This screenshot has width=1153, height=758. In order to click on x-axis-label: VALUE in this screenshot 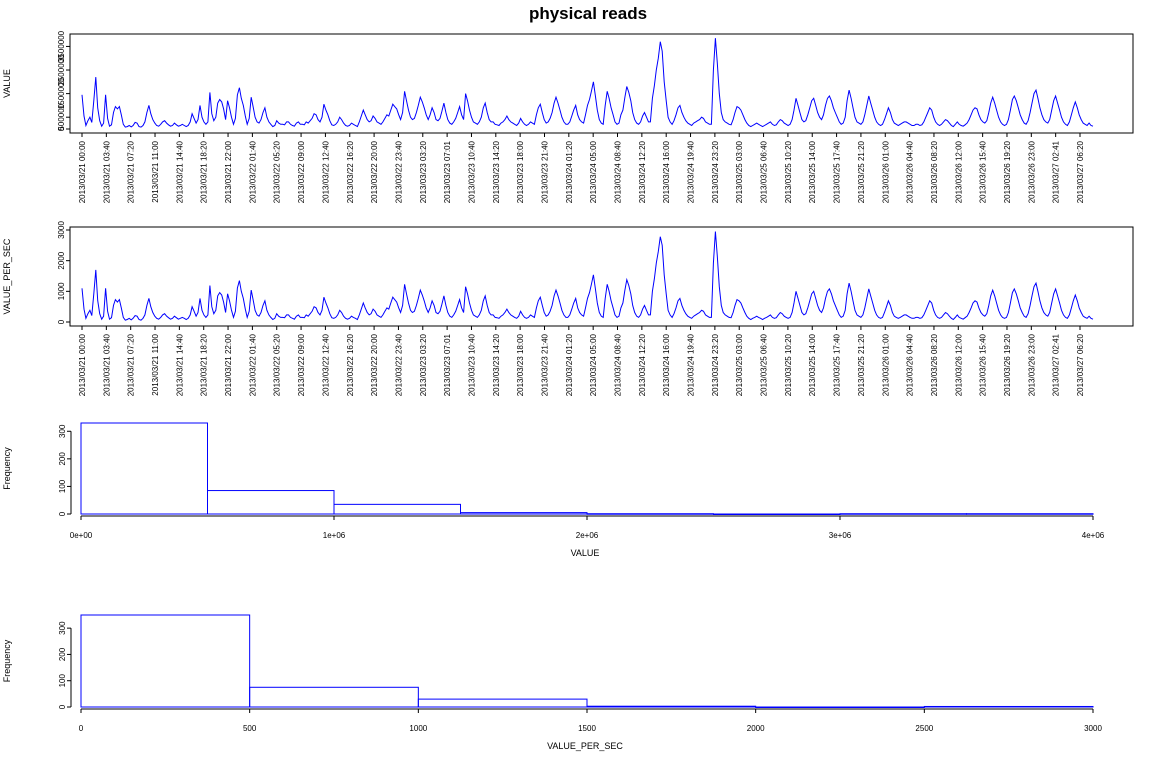, I will do `click(585, 553)`.